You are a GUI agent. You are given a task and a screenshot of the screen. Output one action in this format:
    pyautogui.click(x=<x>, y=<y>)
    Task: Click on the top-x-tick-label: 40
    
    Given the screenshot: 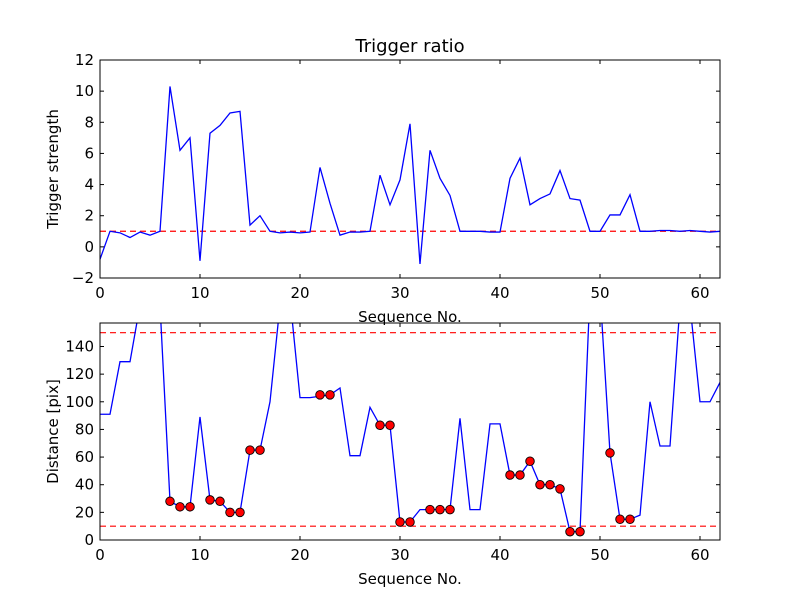 What is the action you would take?
    pyautogui.click(x=499, y=293)
    